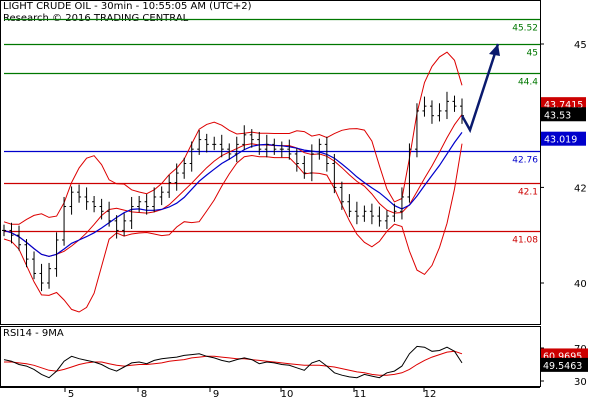 The image size is (590, 400). I want to click on x-tick-label-3: 10, so click(287, 394).